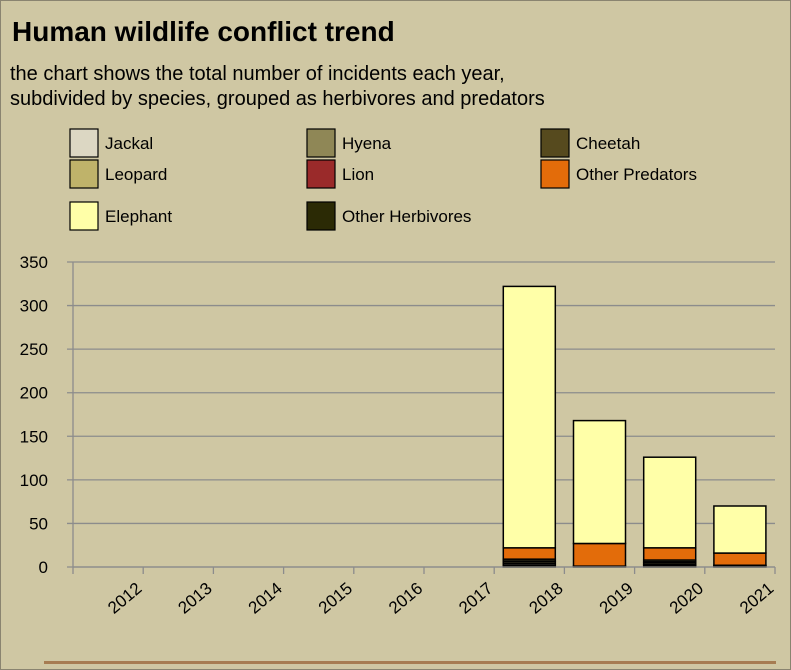 This screenshot has height=670, width=791. What do you see at coordinates (34, 306) in the screenshot?
I see `y-tick-label-300: 300` at bounding box center [34, 306].